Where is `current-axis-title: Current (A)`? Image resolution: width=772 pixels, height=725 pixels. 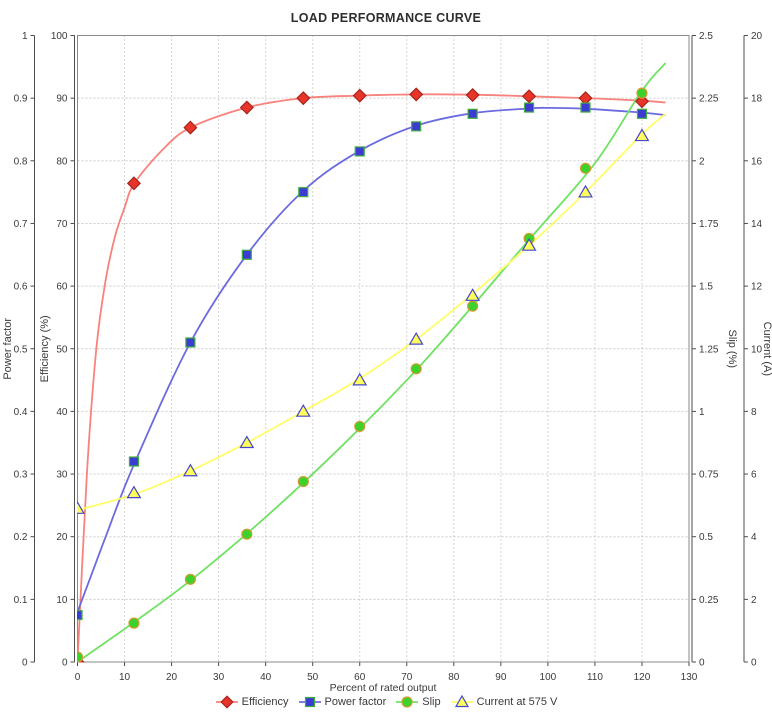 current-axis-title: Current (A) is located at coordinates (766, 349).